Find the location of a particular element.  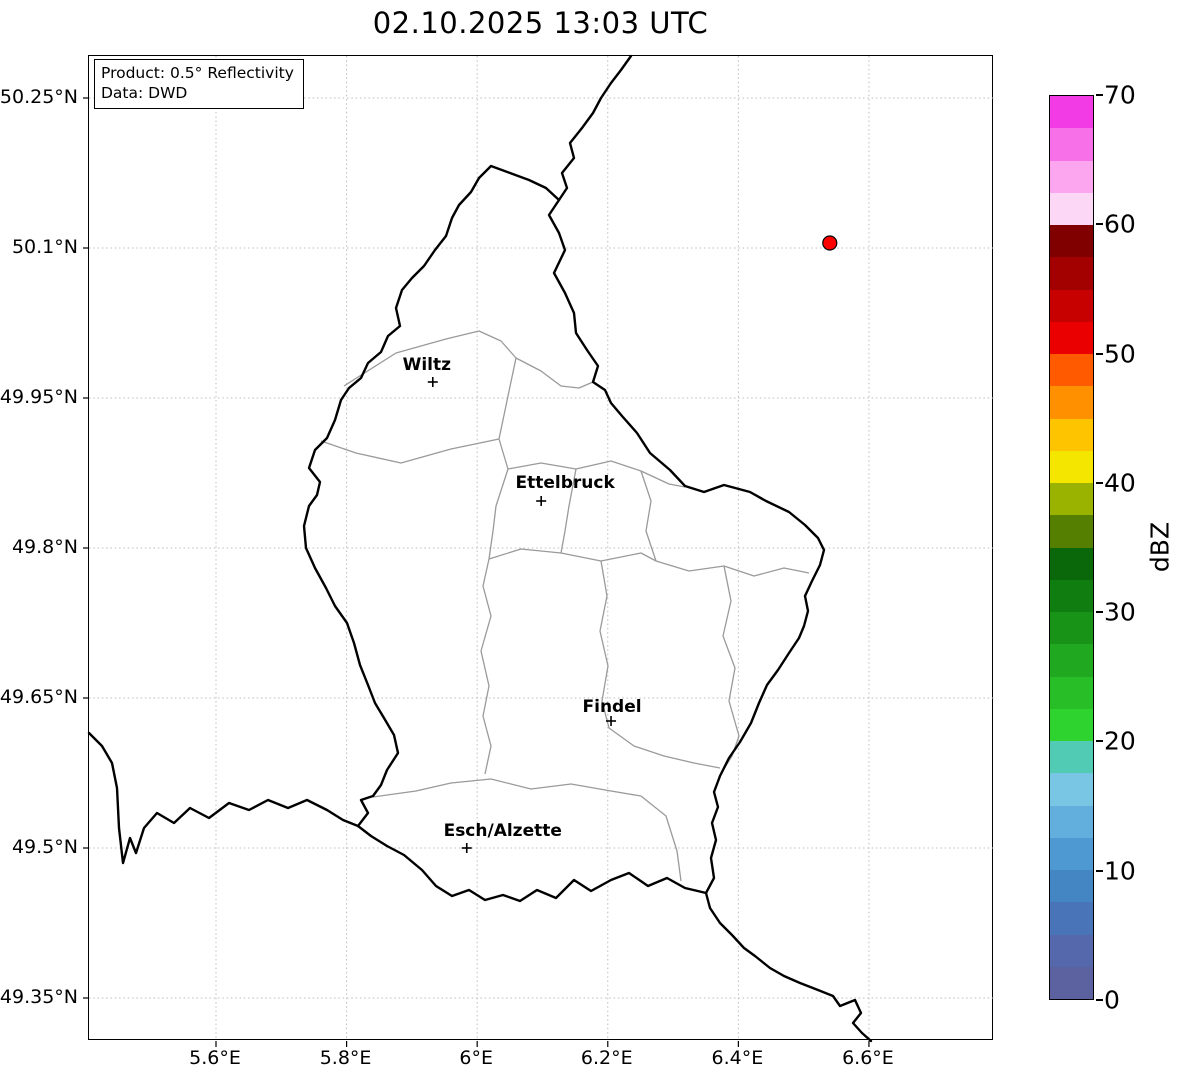

france-belgium-border is located at coordinates (223, 798).